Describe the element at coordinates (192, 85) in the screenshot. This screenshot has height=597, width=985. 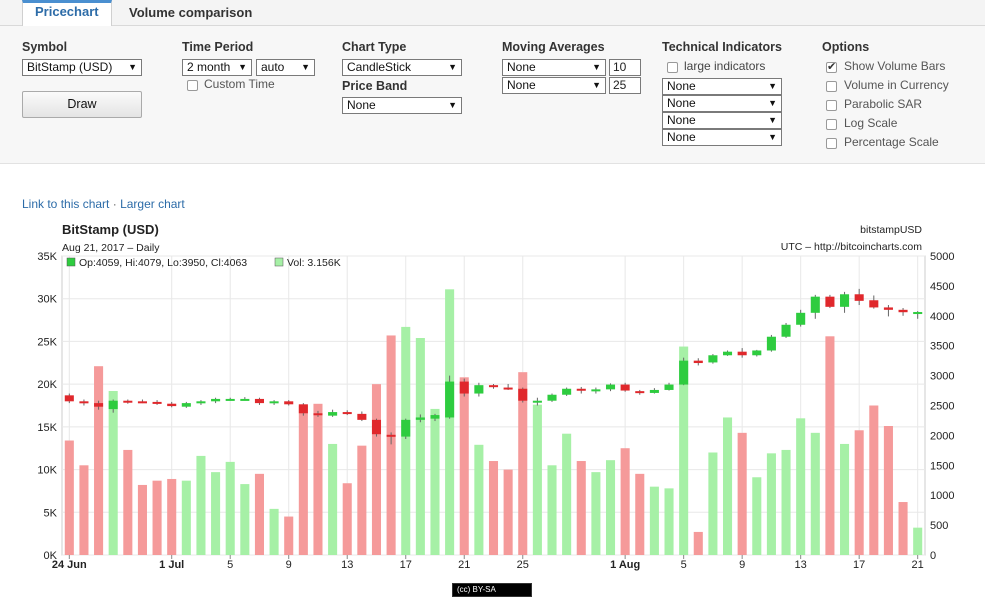
I see `custom-time-checkbox` at that location.